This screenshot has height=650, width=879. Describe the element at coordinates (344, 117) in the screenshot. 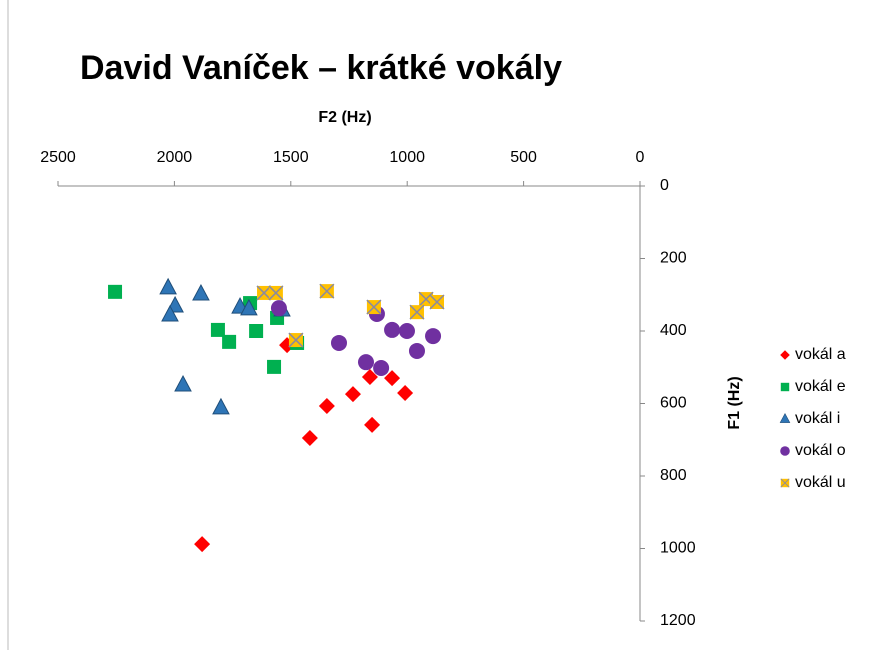

I see `x-axis-label: F2 (Hz)` at that location.